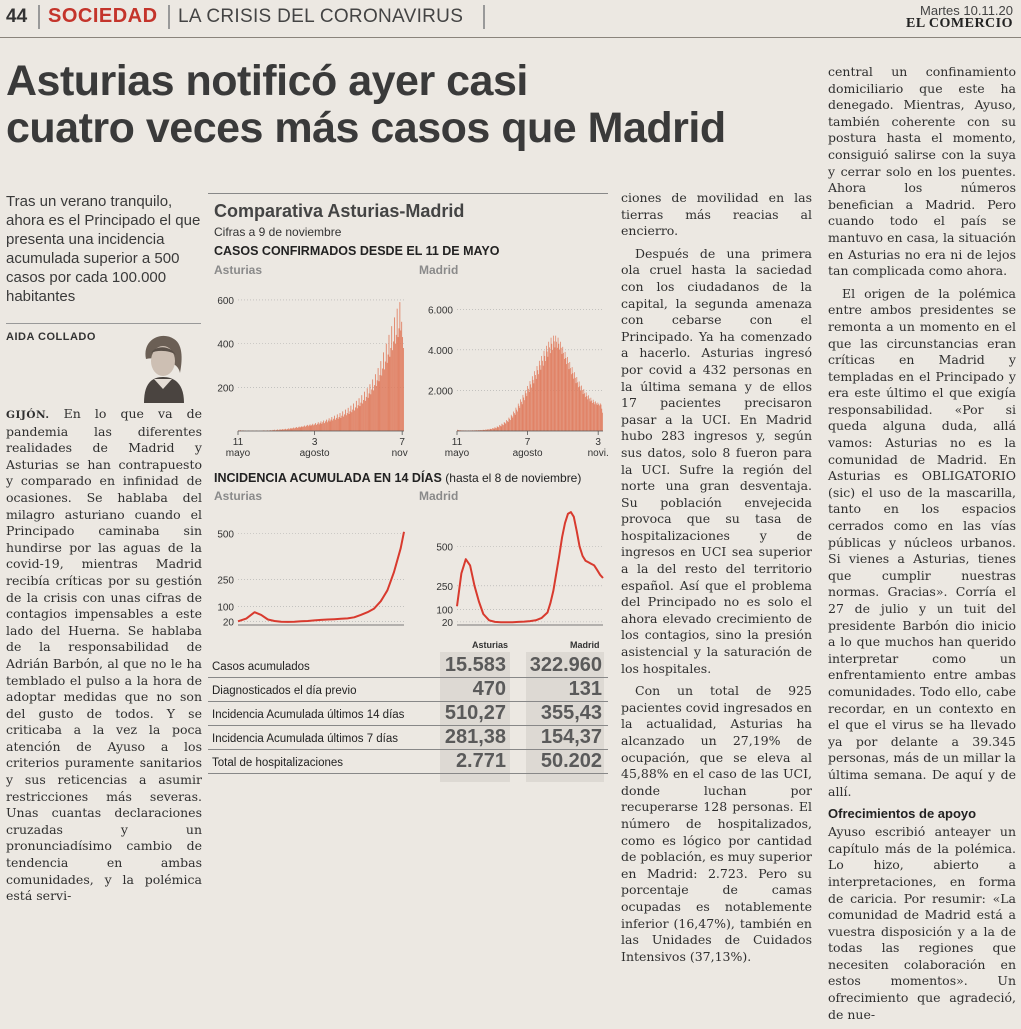  What do you see at coordinates (277, 763) in the screenshot?
I see `stats-row-label: Total de hospitalizaciones` at bounding box center [277, 763].